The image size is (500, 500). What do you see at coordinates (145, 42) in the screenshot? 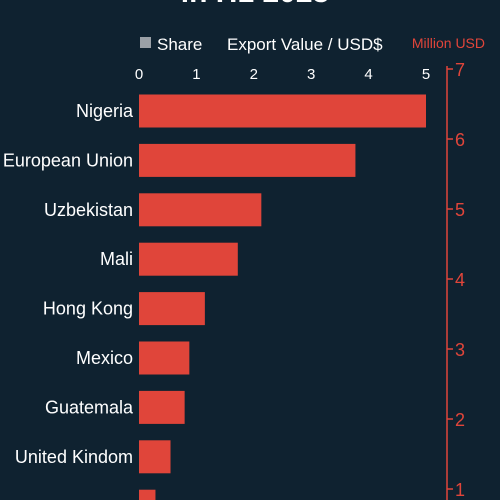
I see `share-legend-swatch` at bounding box center [145, 42].